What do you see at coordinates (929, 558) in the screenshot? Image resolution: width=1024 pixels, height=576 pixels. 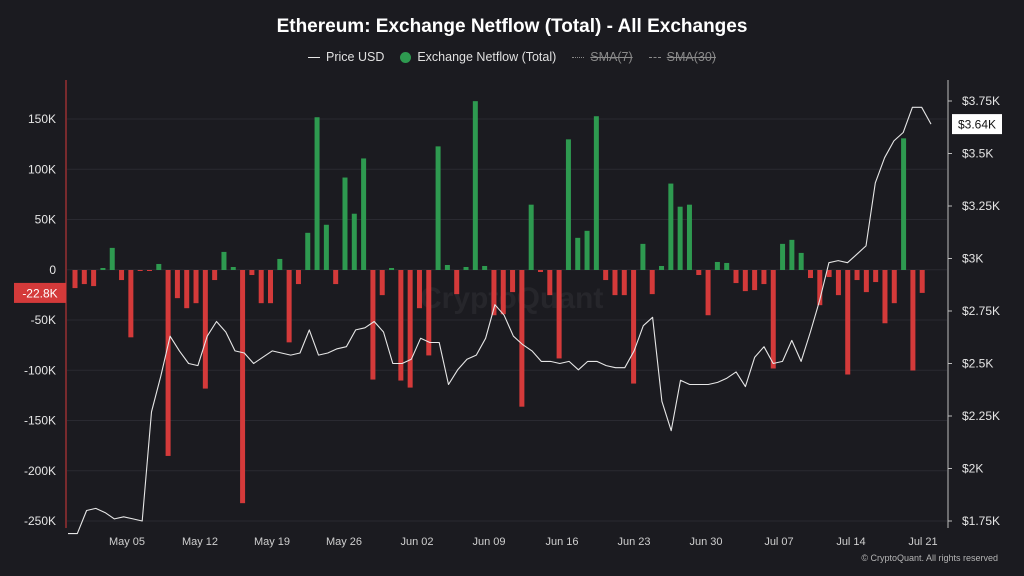 I see `copyright-credit: © CryptoQuant. All rights reserved` at bounding box center [929, 558].